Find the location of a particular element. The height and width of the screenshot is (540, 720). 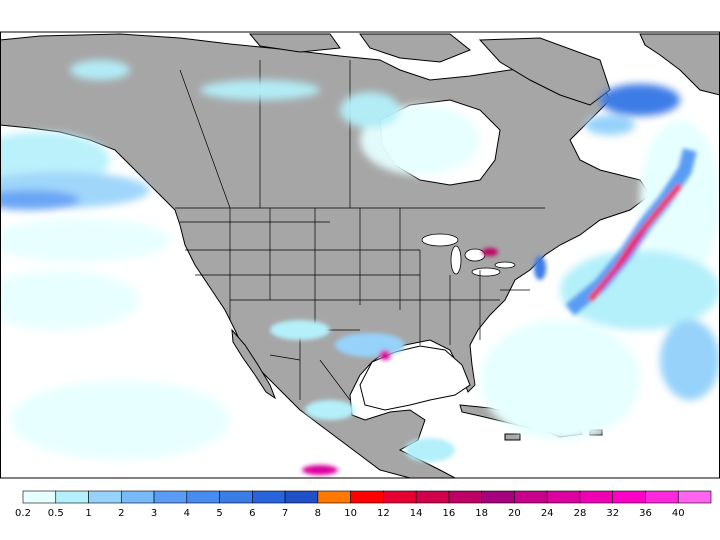

legend-tick-label: 14 is located at coordinates (416, 513).